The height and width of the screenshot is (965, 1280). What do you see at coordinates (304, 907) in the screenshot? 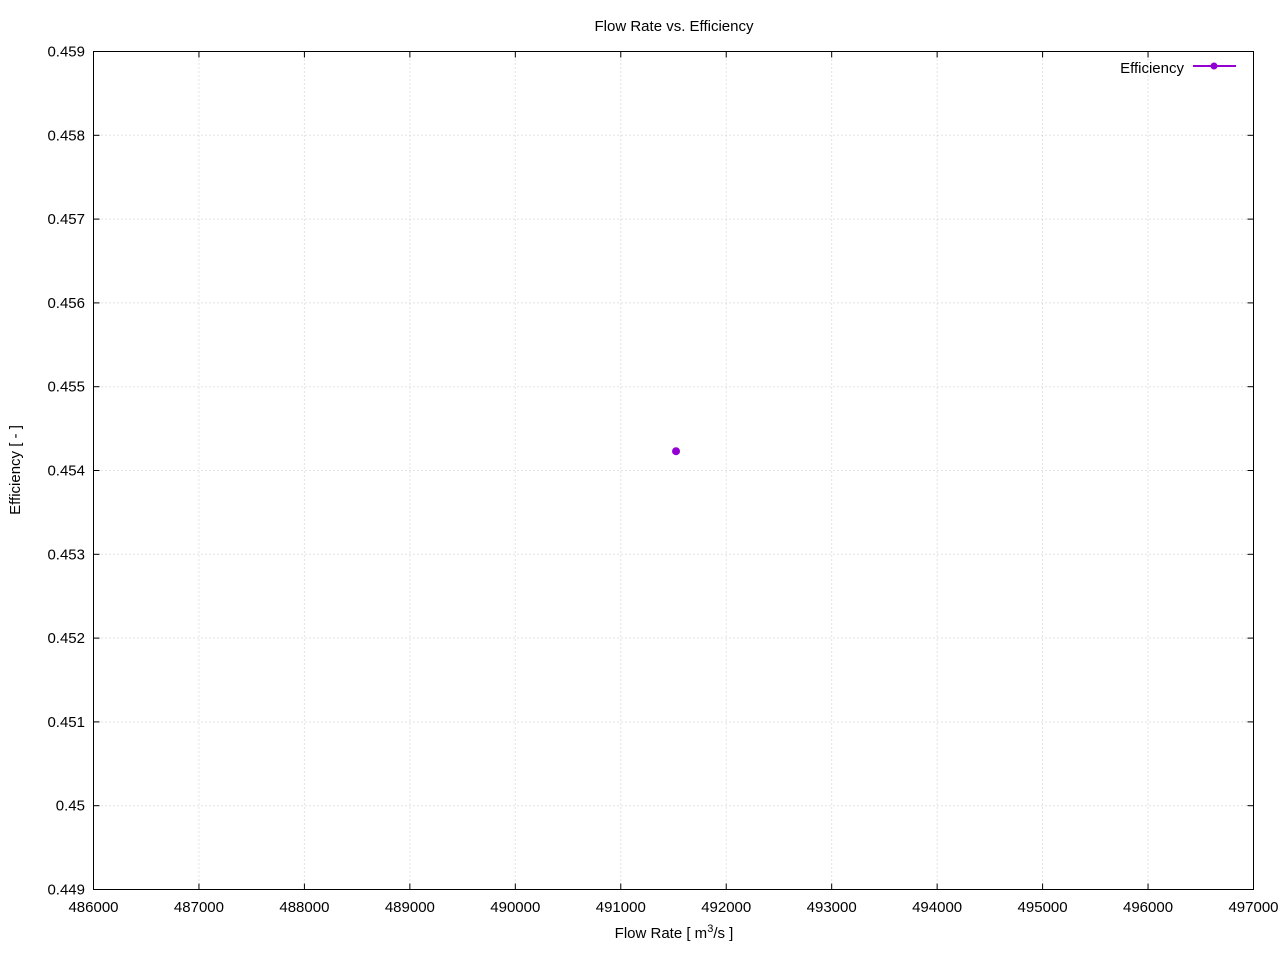
I see `x-tick-label: 488000` at bounding box center [304, 907].